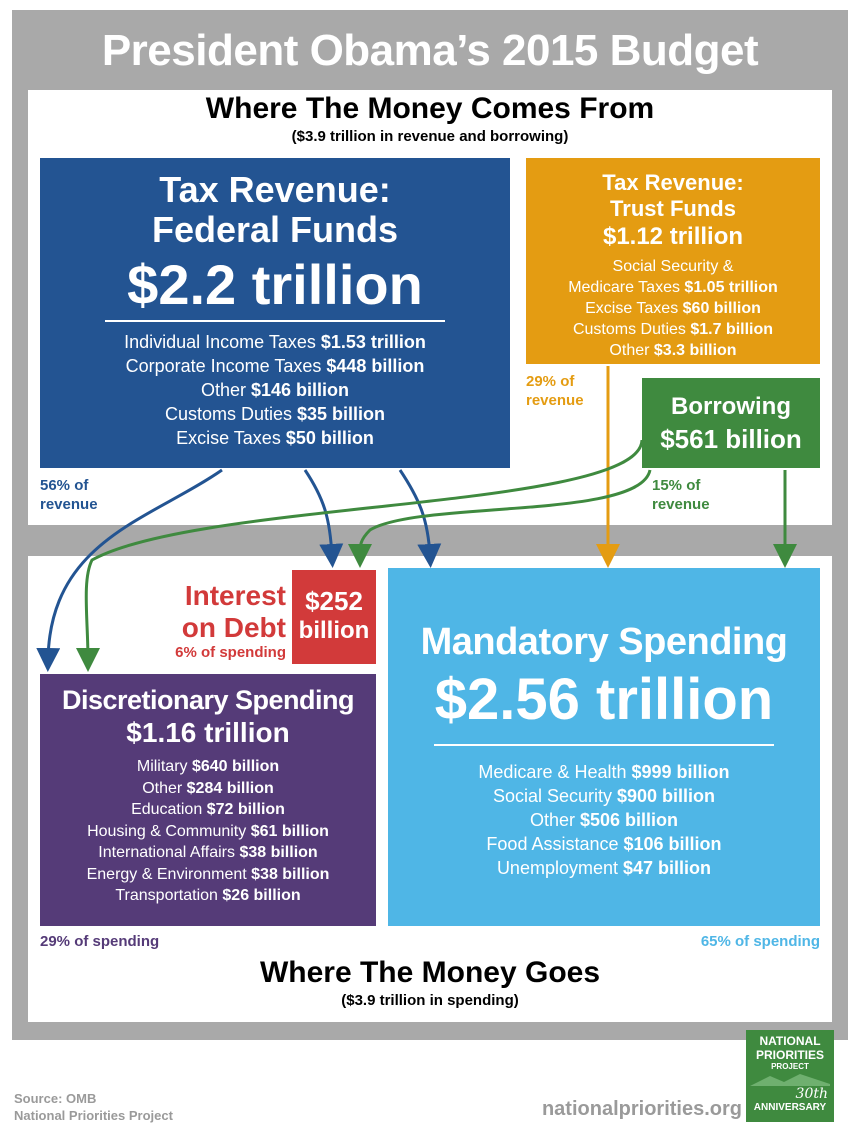  What do you see at coordinates (275, 284) in the screenshot?
I see `federal-funds-amount: $2.2 trillion` at bounding box center [275, 284].